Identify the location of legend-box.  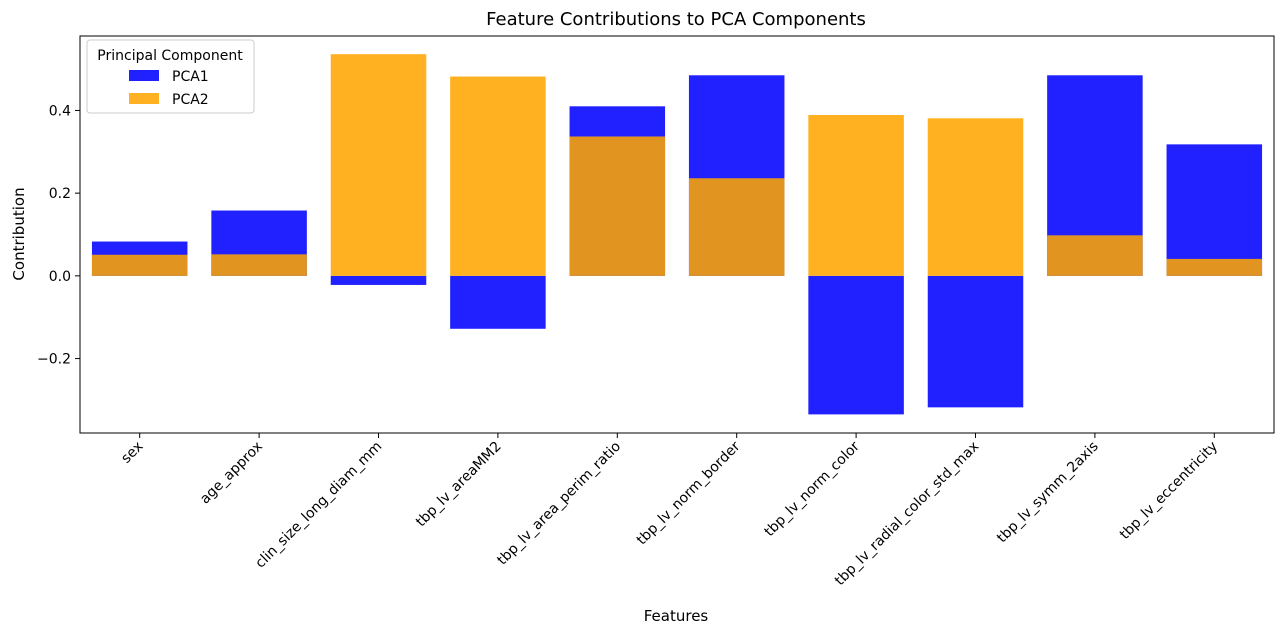
(170, 76).